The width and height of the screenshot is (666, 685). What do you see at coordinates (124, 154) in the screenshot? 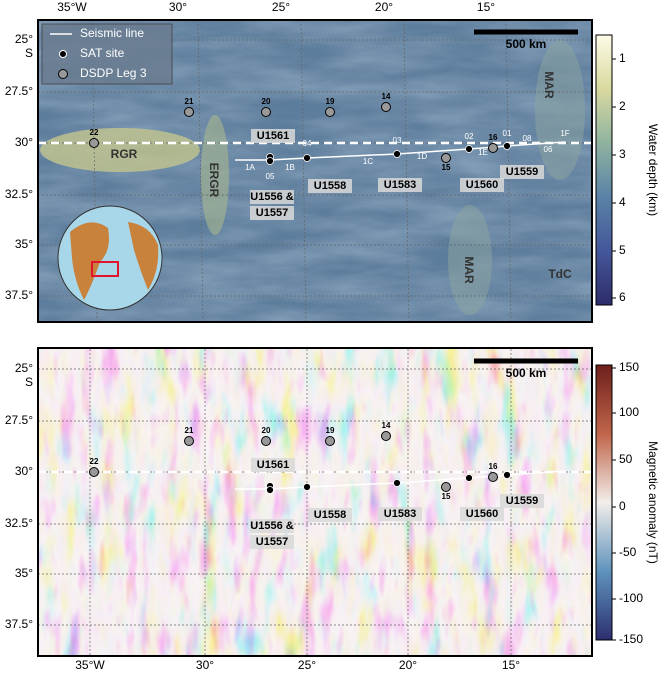
I see `region-label: RGR` at bounding box center [124, 154].